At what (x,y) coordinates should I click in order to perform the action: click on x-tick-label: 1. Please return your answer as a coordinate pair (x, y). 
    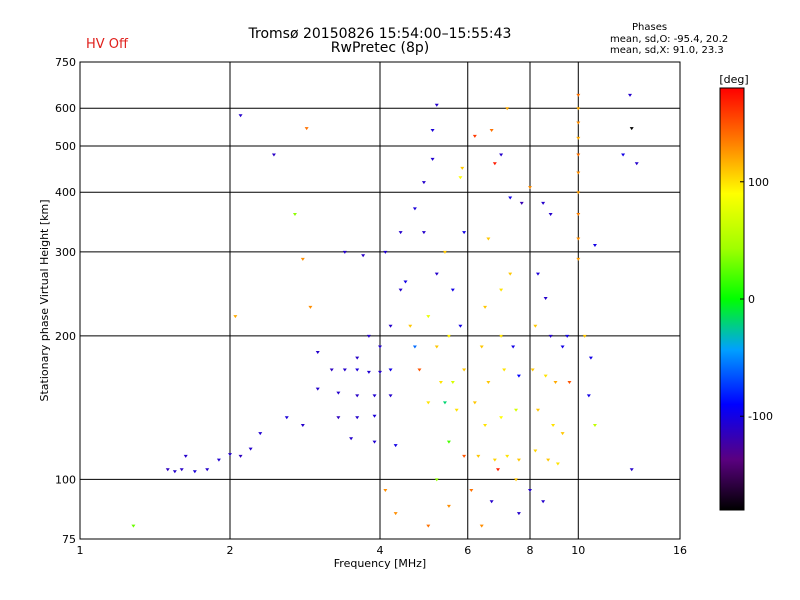
    Looking at the image, I should click on (80, 550).